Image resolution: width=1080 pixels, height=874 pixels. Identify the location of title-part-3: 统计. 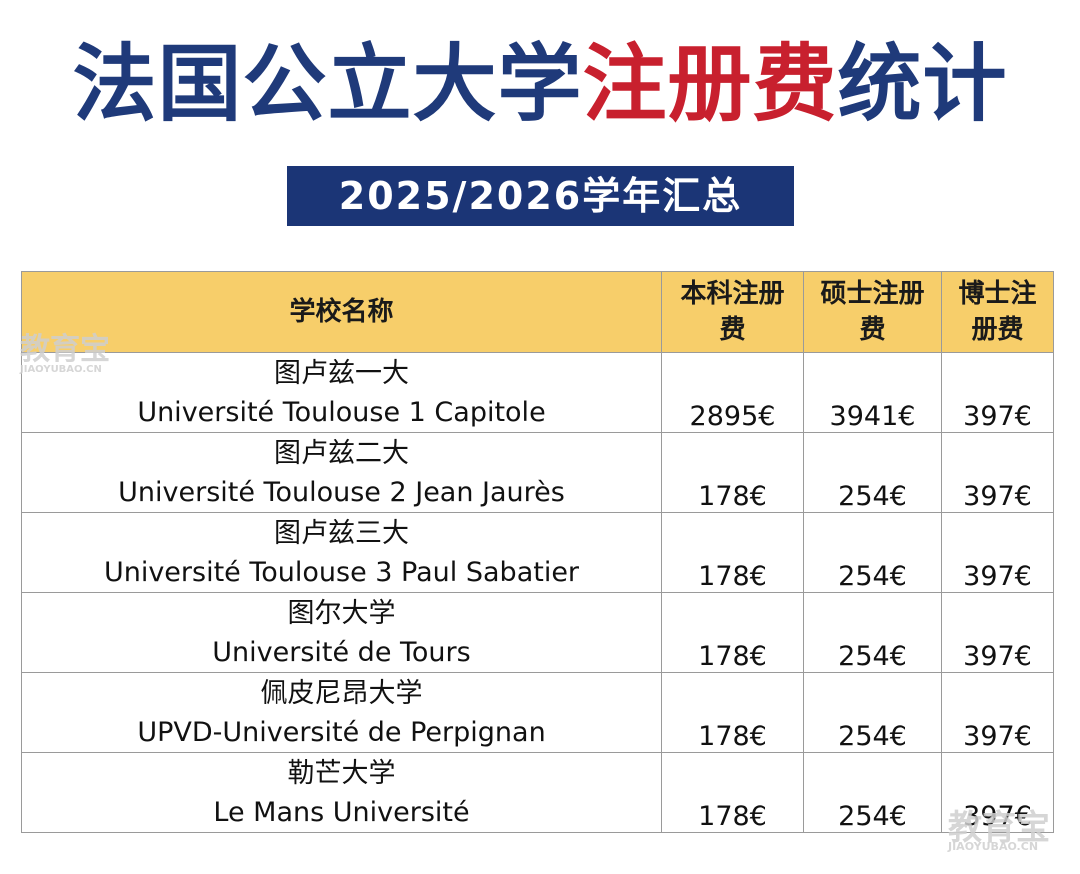
(922, 84).